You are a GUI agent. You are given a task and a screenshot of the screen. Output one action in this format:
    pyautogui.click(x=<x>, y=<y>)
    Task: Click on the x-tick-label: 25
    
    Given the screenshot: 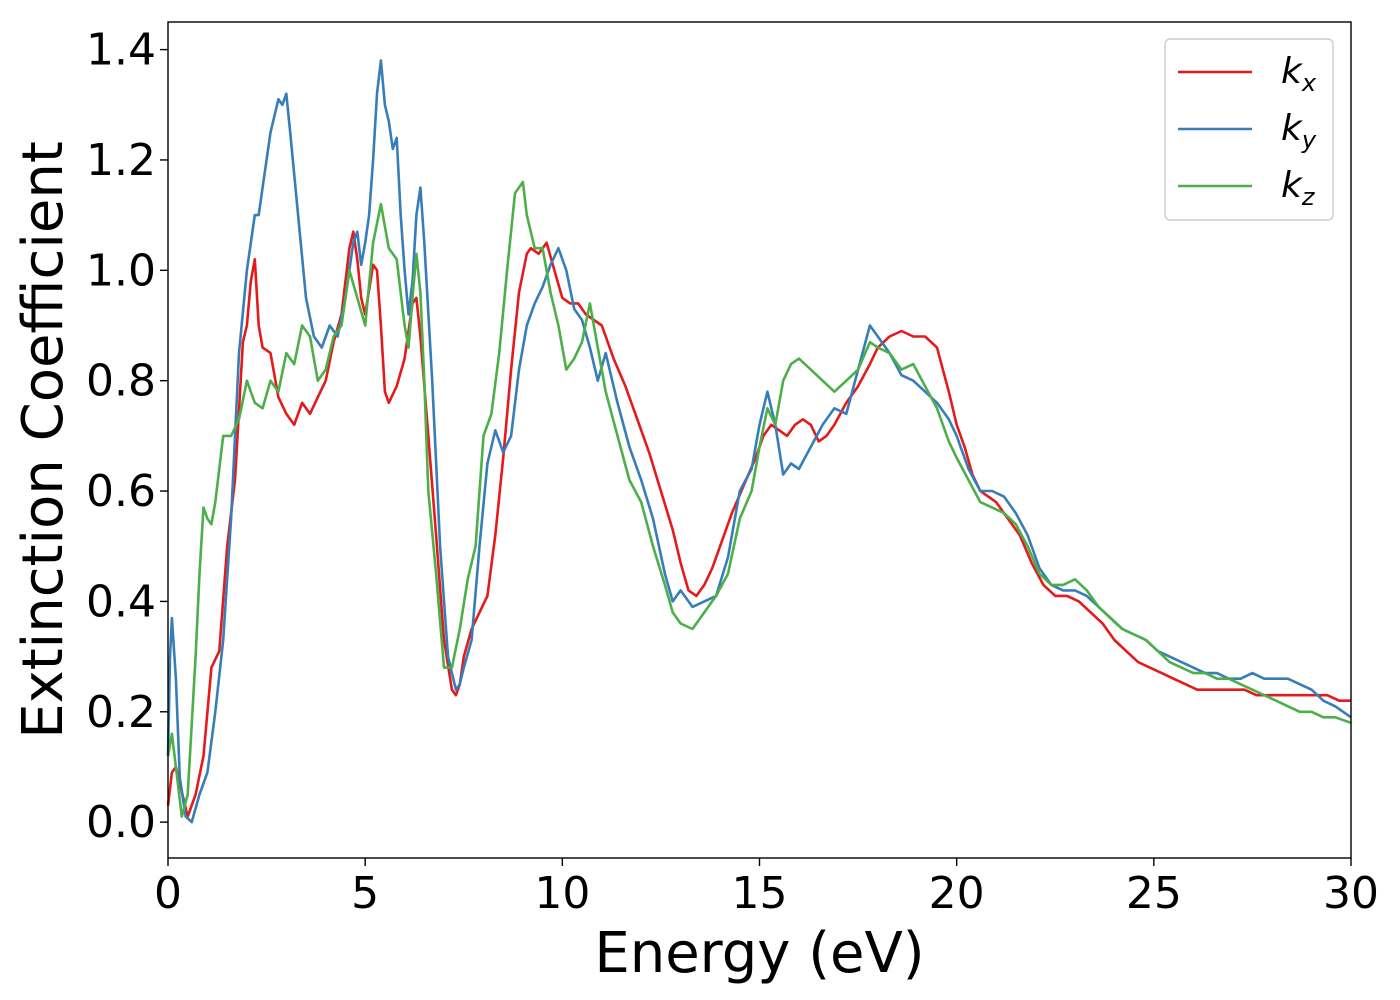 What is the action you would take?
    pyautogui.click(x=1154, y=893)
    